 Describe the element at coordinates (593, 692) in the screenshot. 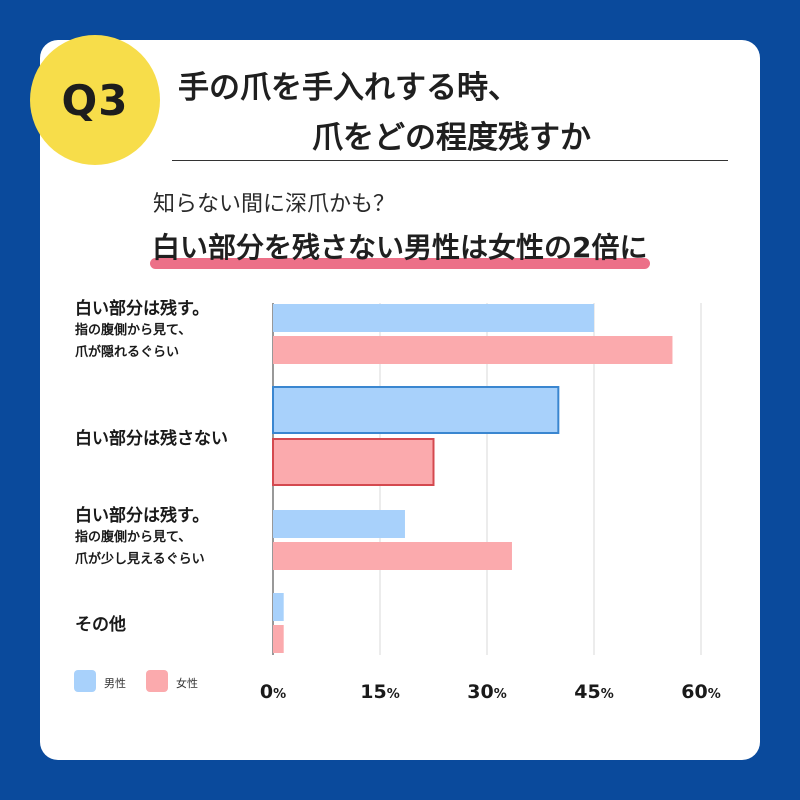

I see `x-tick-label-45: 45%` at that location.